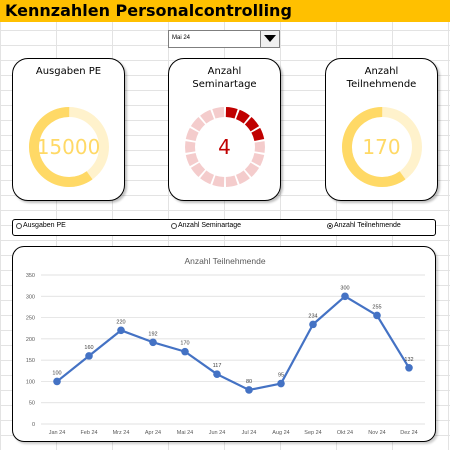  Describe the element at coordinates (30, 382) in the screenshot. I see `y-tick-label: 100` at that location.